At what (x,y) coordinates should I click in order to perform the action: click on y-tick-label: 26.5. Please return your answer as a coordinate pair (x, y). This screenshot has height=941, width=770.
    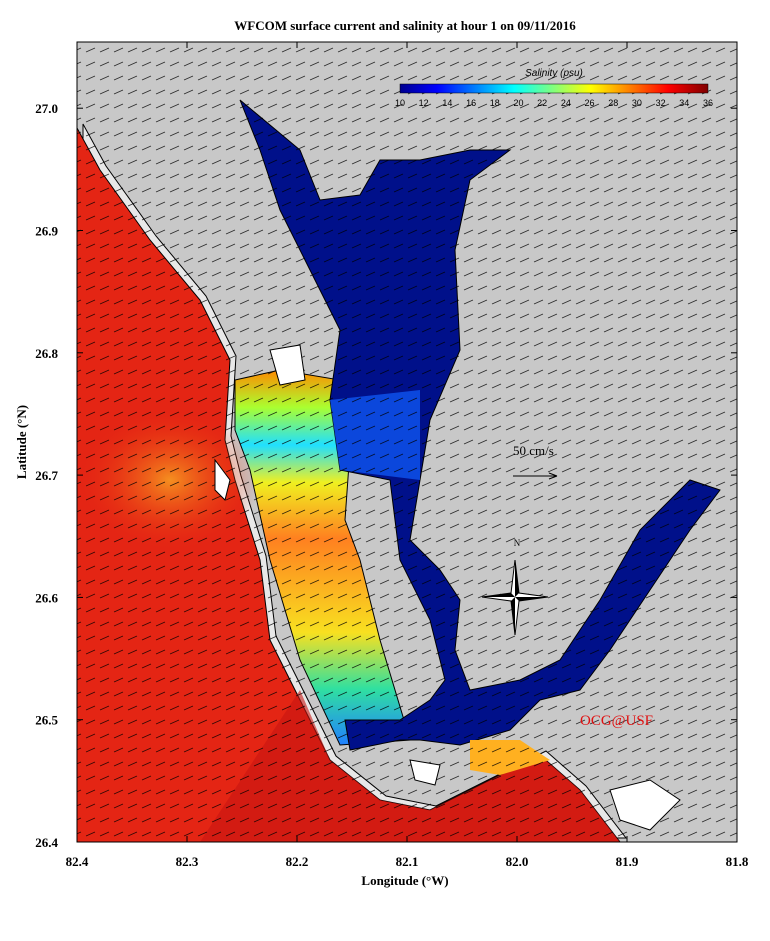
    Looking at the image, I should click on (46, 720).